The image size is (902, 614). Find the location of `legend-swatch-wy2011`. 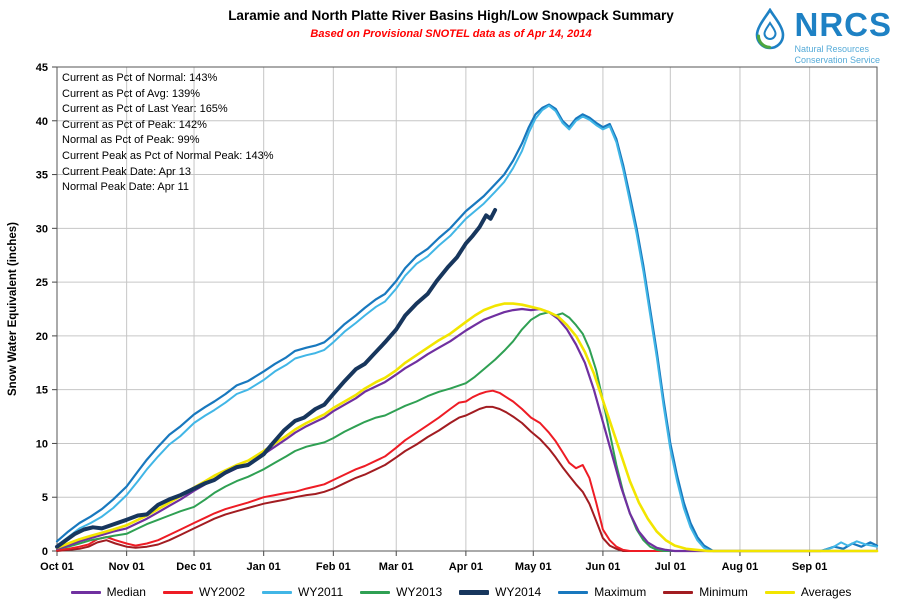

legend-swatch-wy2011 is located at coordinates (277, 592).